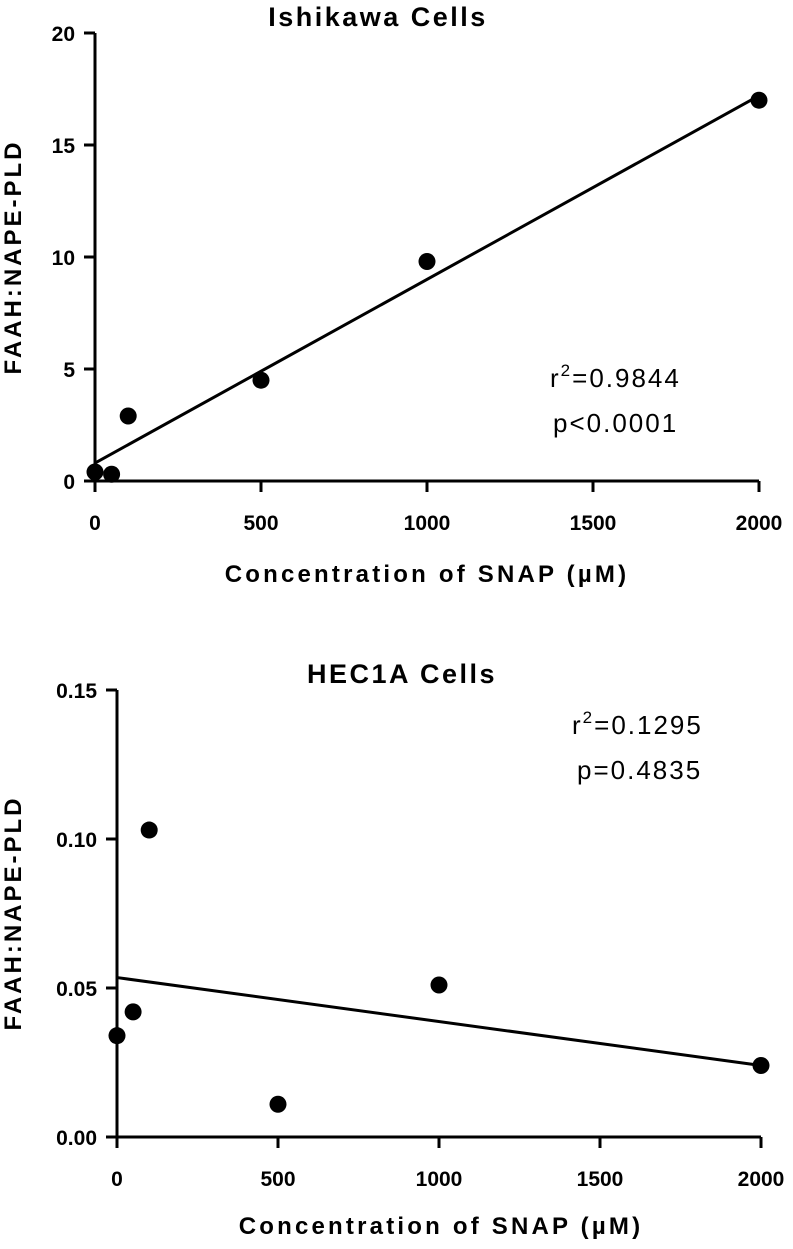  What do you see at coordinates (76, 840) in the screenshot?
I see `y-tick-label: 0.10` at bounding box center [76, 840].